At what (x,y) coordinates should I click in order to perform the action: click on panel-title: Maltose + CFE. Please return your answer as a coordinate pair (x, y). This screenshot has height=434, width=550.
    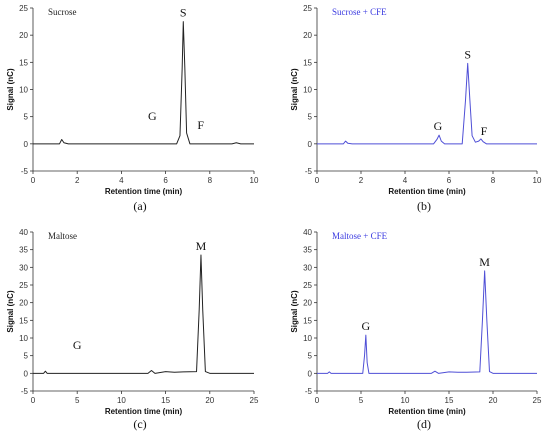
    Looking at the image, I should click on (360, 236).